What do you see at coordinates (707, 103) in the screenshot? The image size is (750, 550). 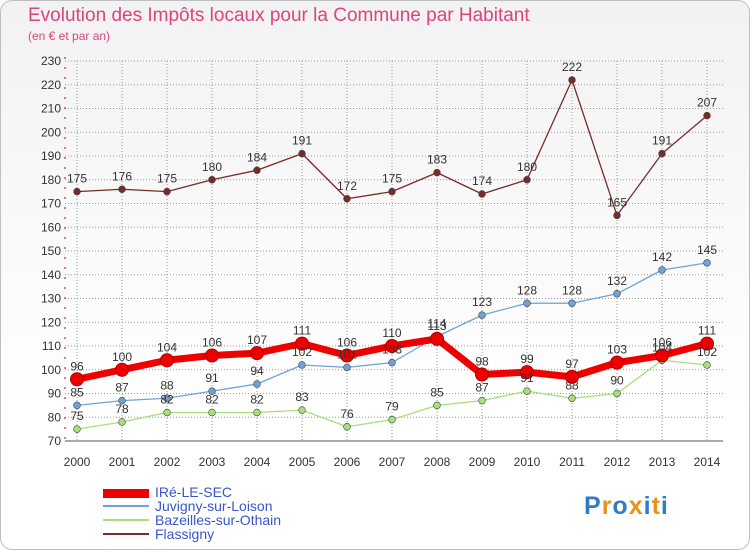 I see `data-label-flassigny: 207` at bounding box center [707, 103].